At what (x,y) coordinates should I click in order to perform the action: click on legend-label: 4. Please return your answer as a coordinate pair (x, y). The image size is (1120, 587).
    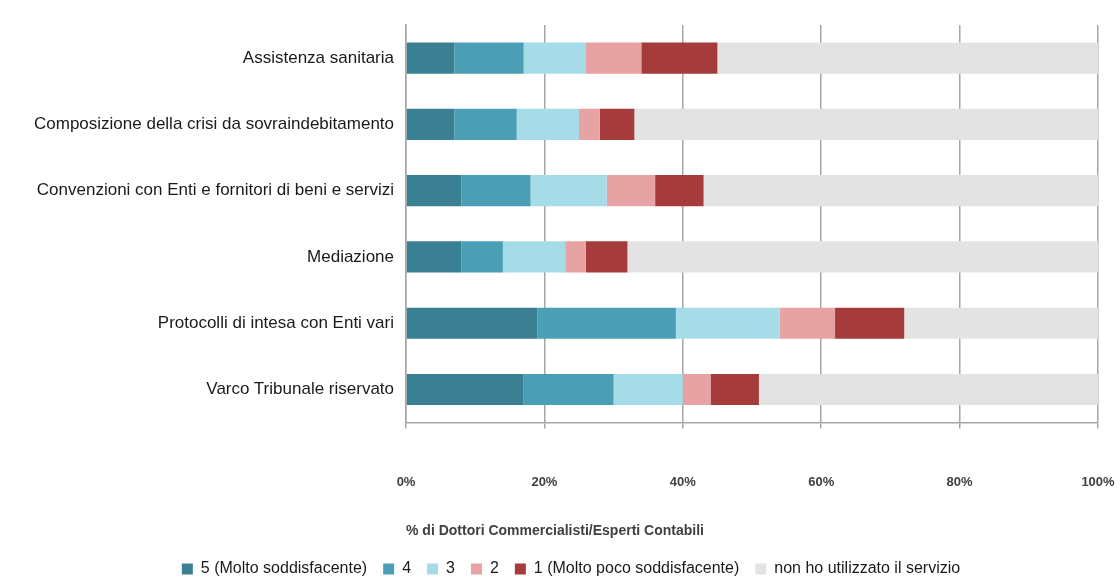
    Looking at the image, I should click on (407, 568).